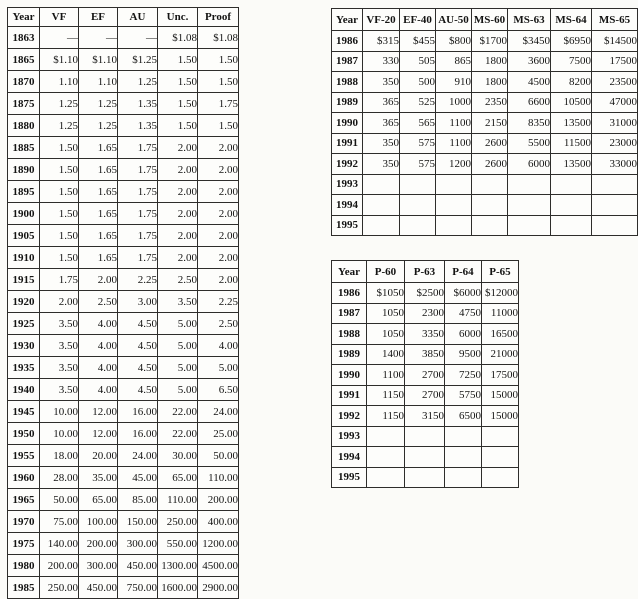 This screenshot has width=638, height=599. Describe the element at coordinates (529, 19) in the screenshot. I see `column-header: MS-63` at that location.